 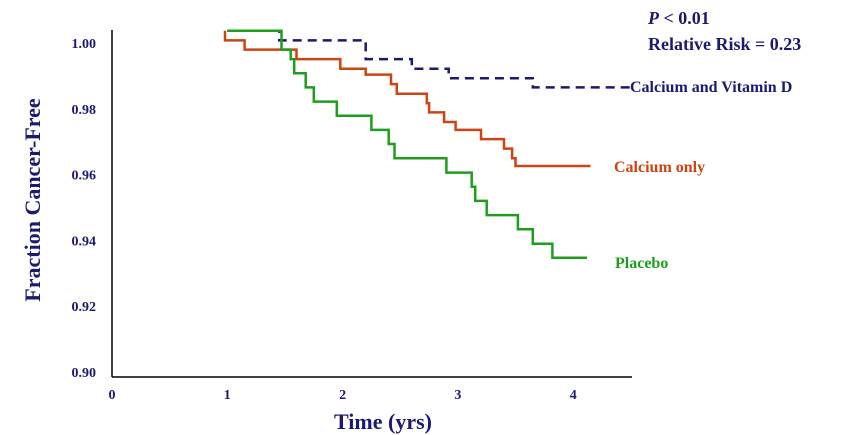 What do you see at coordinates (84, 110) in the screenshot?
I see `y-tick-label: 0.98` at bounding box center [84, 110].